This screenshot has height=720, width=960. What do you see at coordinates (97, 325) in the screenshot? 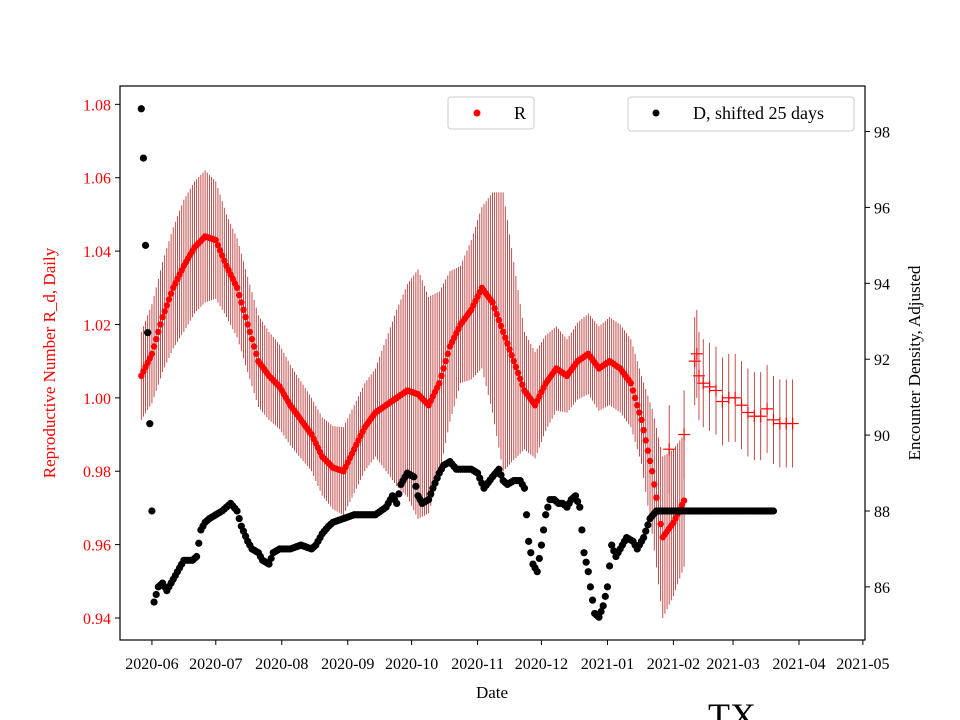
I see `left-y-tick-label: 1.02` at bounding box center [97, 325].